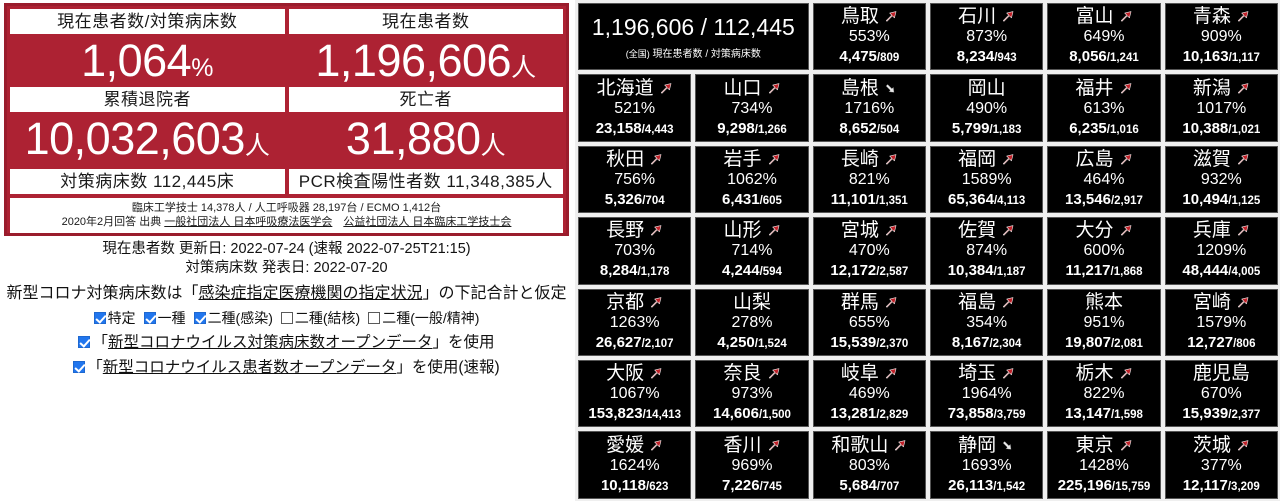 The image size is (1280, 501). What do you see at coordinates (752, 302) in the screenshot?
I see `prefecture-name-line: 山梨` at bounding box center [752, 302].